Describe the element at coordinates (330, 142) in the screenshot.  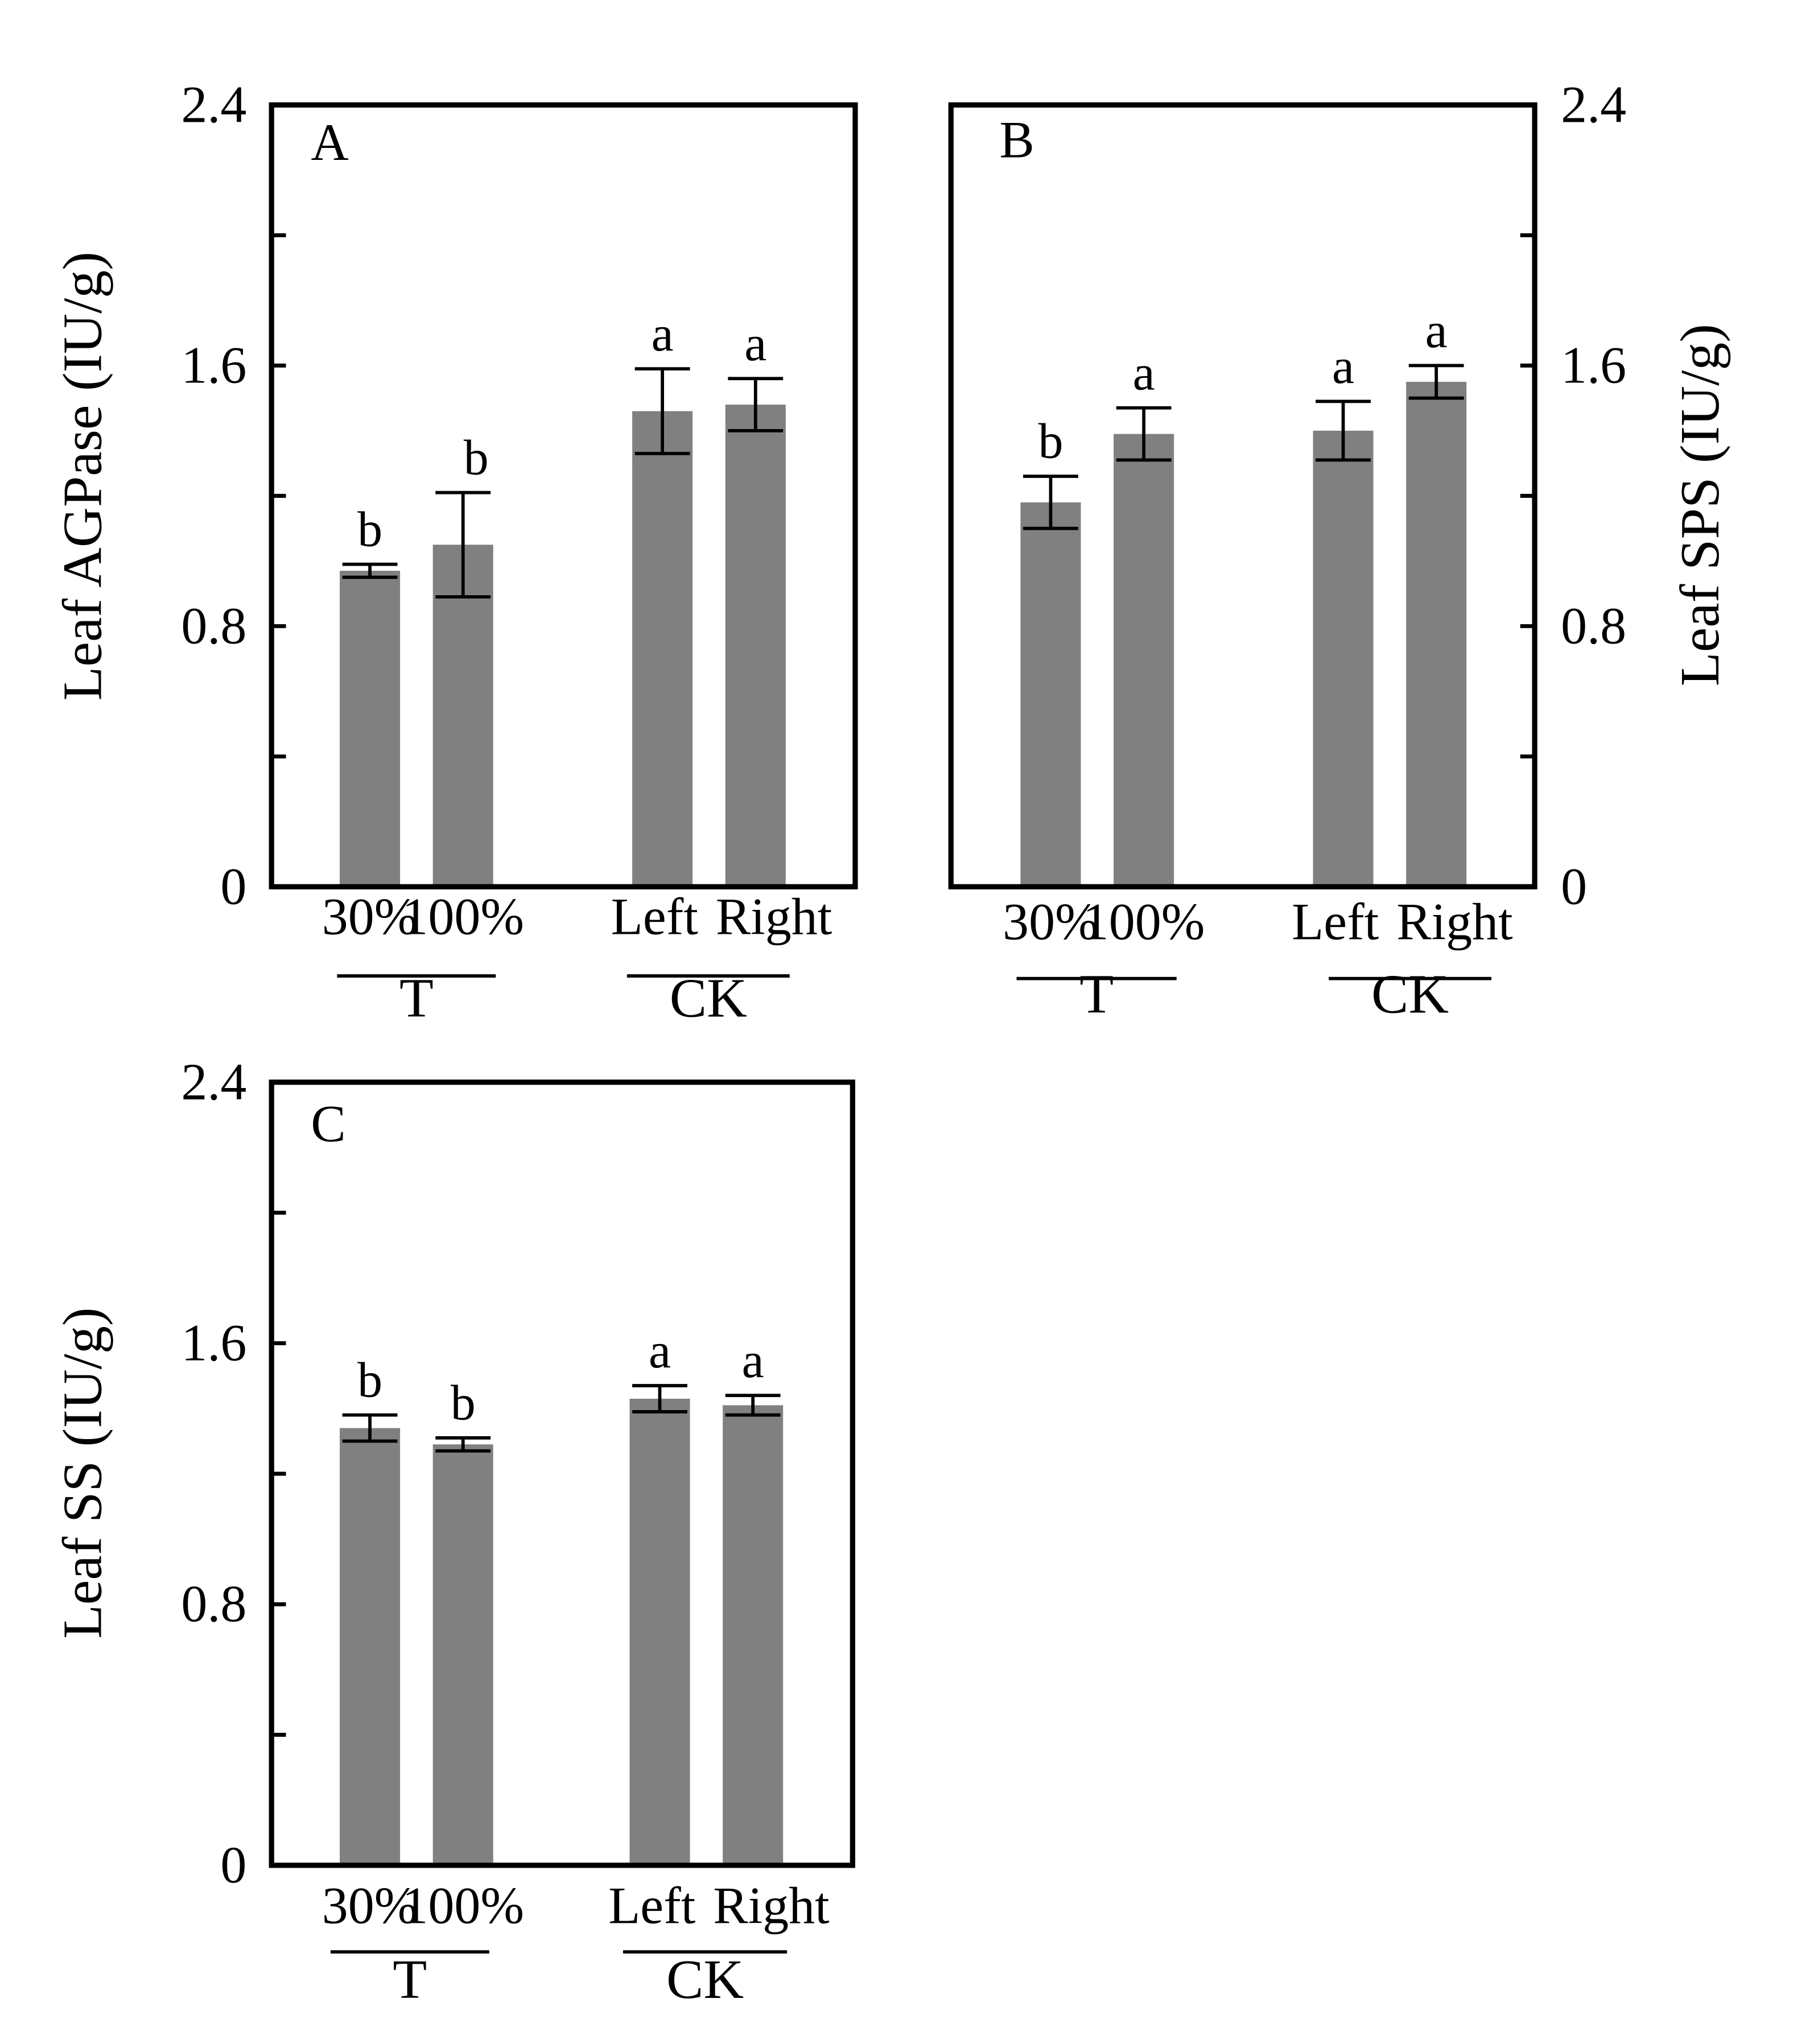
I see `panel-letter: A` at that location.